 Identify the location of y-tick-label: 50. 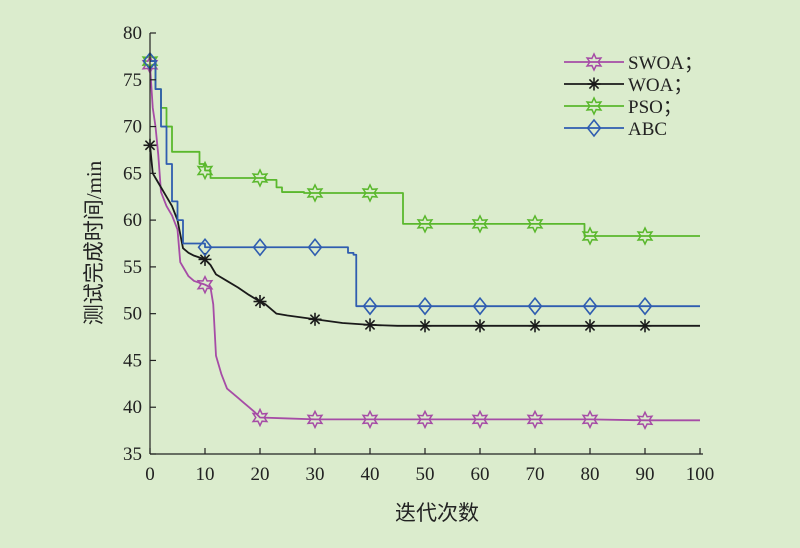
(132, 314).